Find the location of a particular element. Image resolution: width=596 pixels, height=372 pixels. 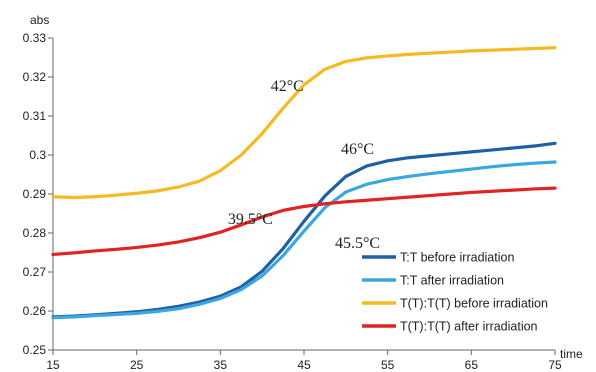

annotation-label: 42°C is located at coordinates (287, 86).